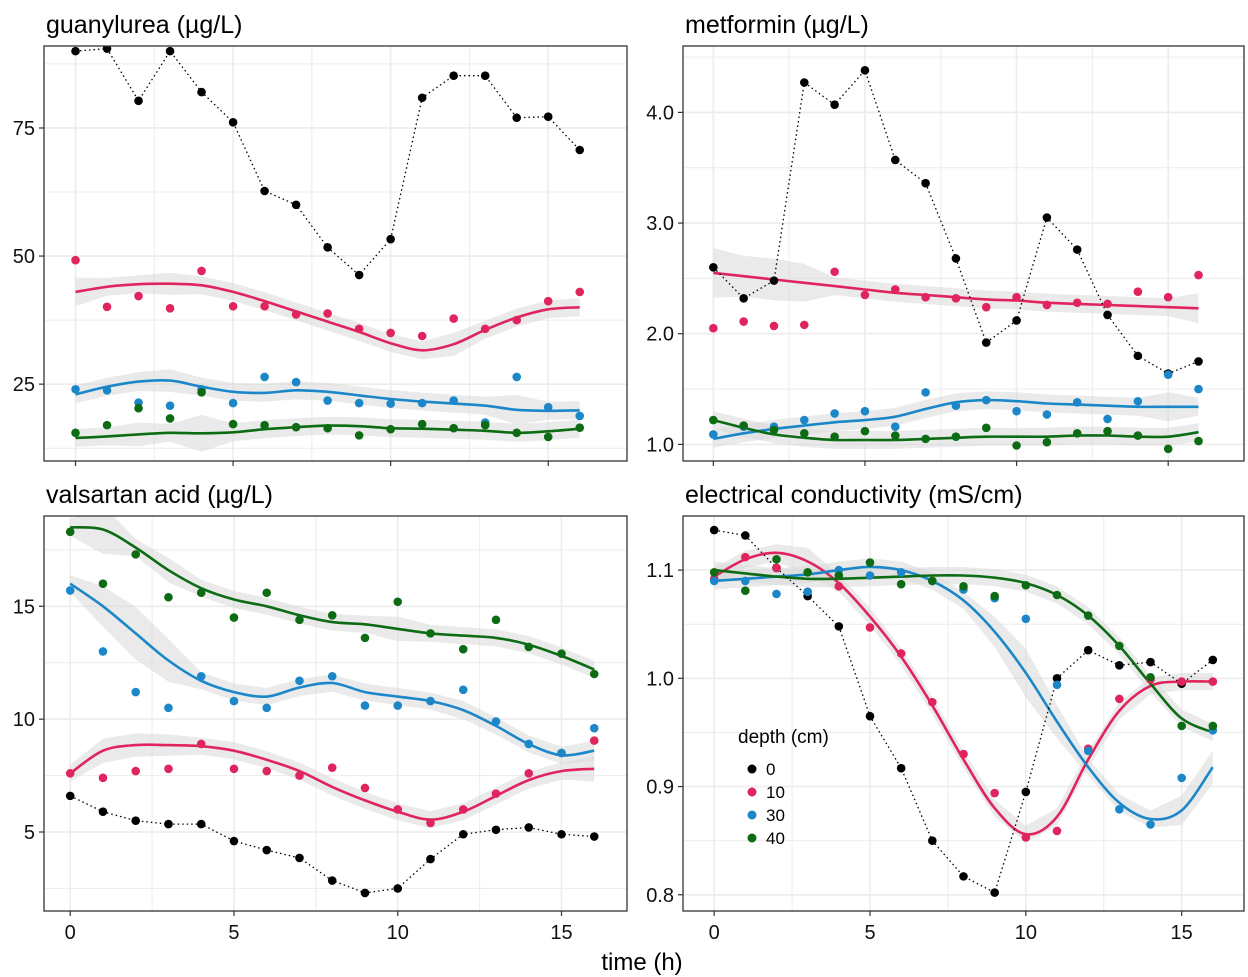 The image size is (1248, 977). Describe the element at coordinates (1026, 933) in the screenshot. I see `x-tick-label: 10` at that location.